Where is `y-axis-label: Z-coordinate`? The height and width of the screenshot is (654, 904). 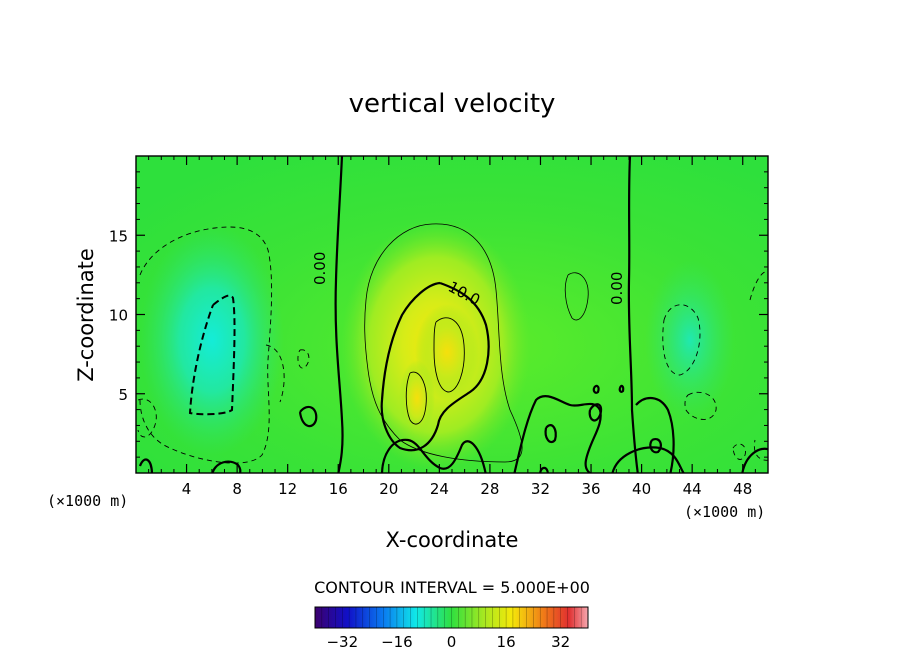 y-axis-label: Z-coordinate is located at coordinates (86, 315).